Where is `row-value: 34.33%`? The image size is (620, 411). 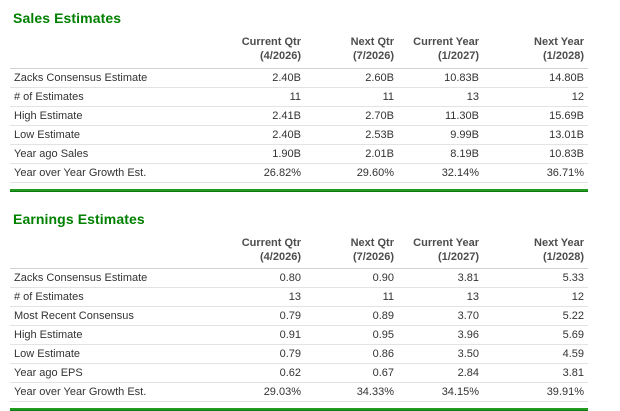 row-value: 34.33% is located at coordinates (351, 392).